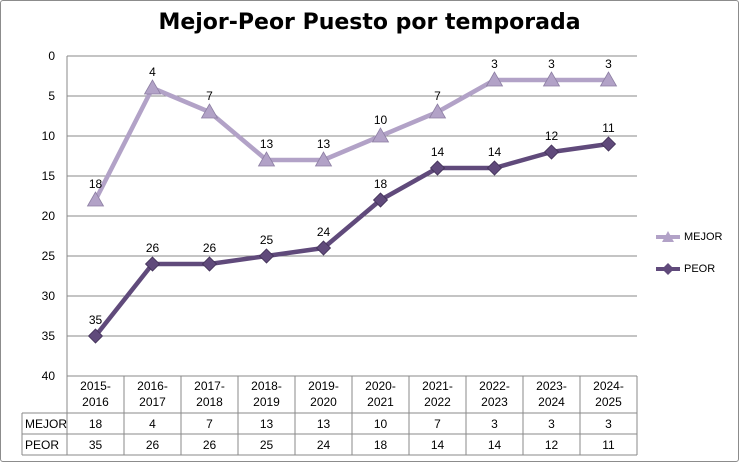 The width and height of the screenshot is (739, 462). What do you see at coordinates (95, 394) in the screenshot?
I see `x-tick-label: 2015-2016` at bounding box center [95, 394].